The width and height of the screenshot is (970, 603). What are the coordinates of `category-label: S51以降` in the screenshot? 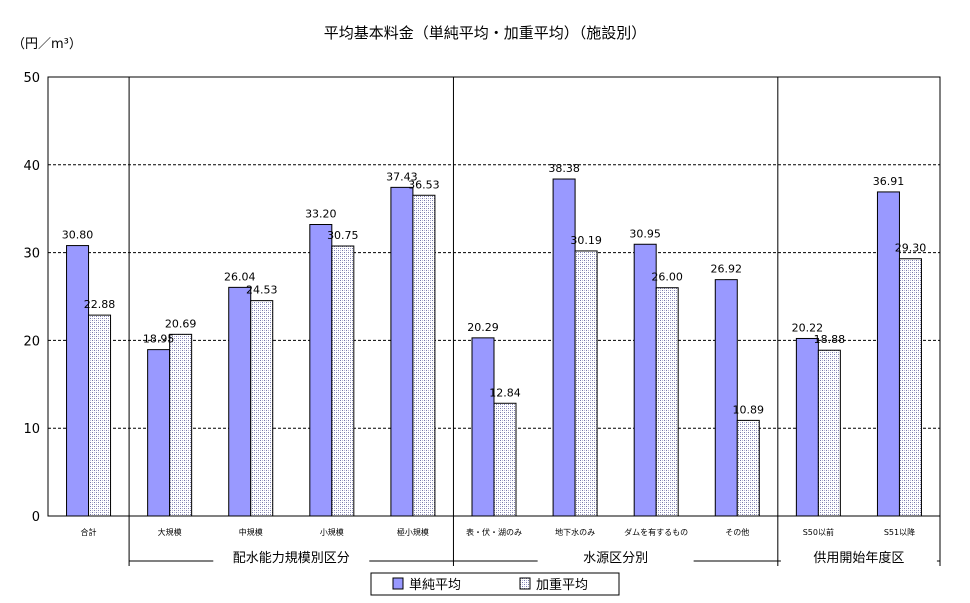 It's located at (899, 532).